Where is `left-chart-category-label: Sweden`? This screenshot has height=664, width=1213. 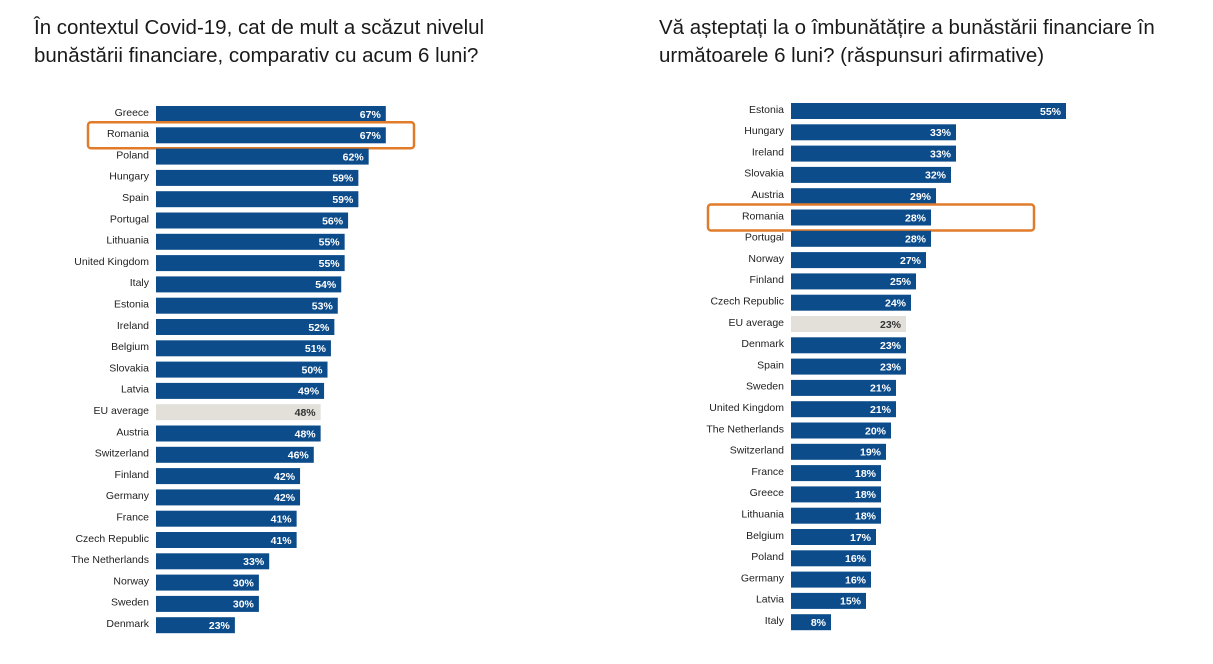
left-chart-category-label: Sweden is located at coordinates (130, 603).